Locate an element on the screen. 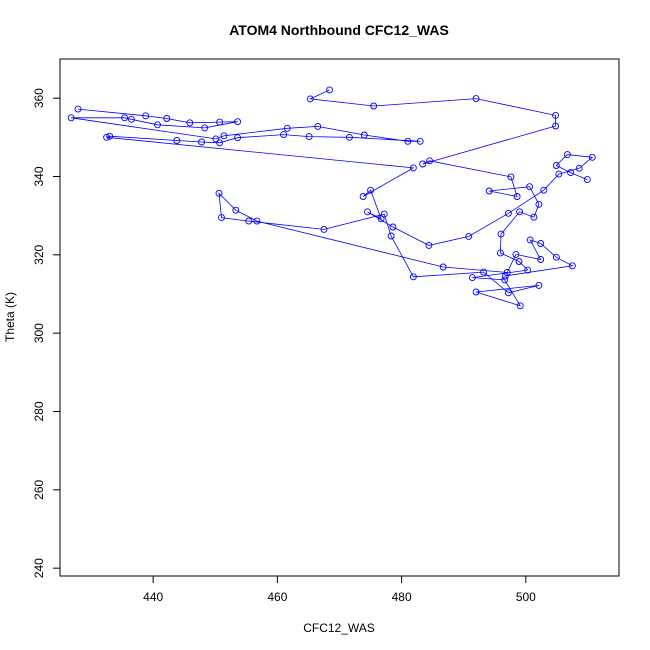  y-axis: 240 260 280 300 320 340 360 is located at coordinates (46, 333).